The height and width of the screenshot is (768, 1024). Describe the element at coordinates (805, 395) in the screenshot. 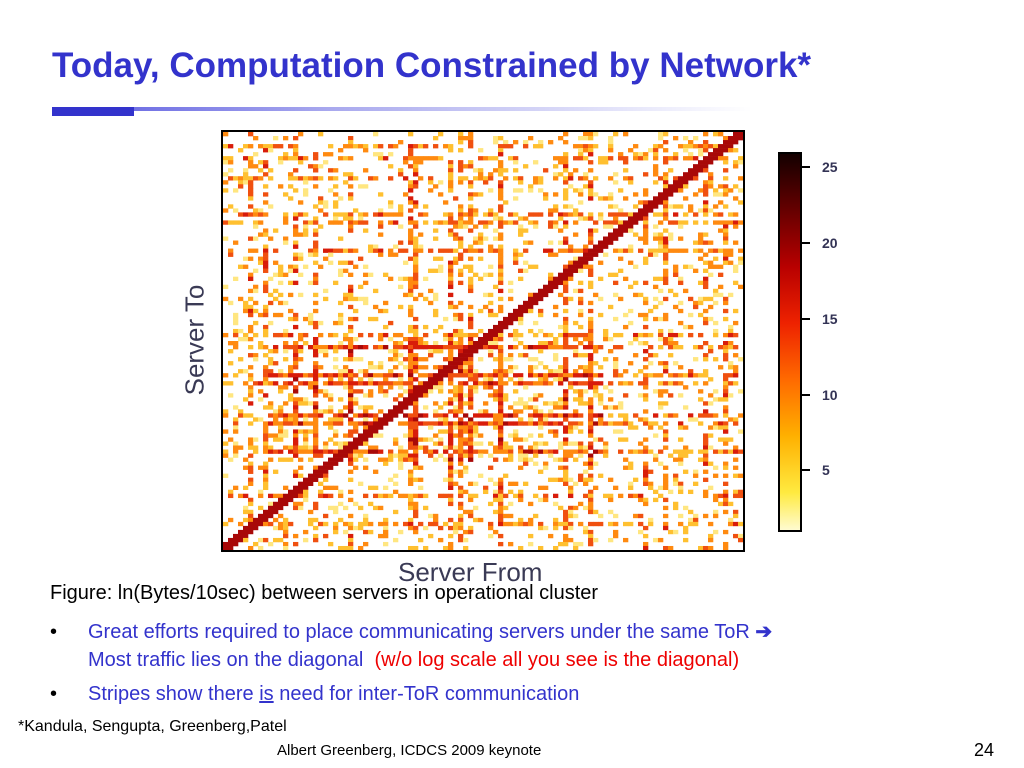

I see `colorbar-tick` at that location.